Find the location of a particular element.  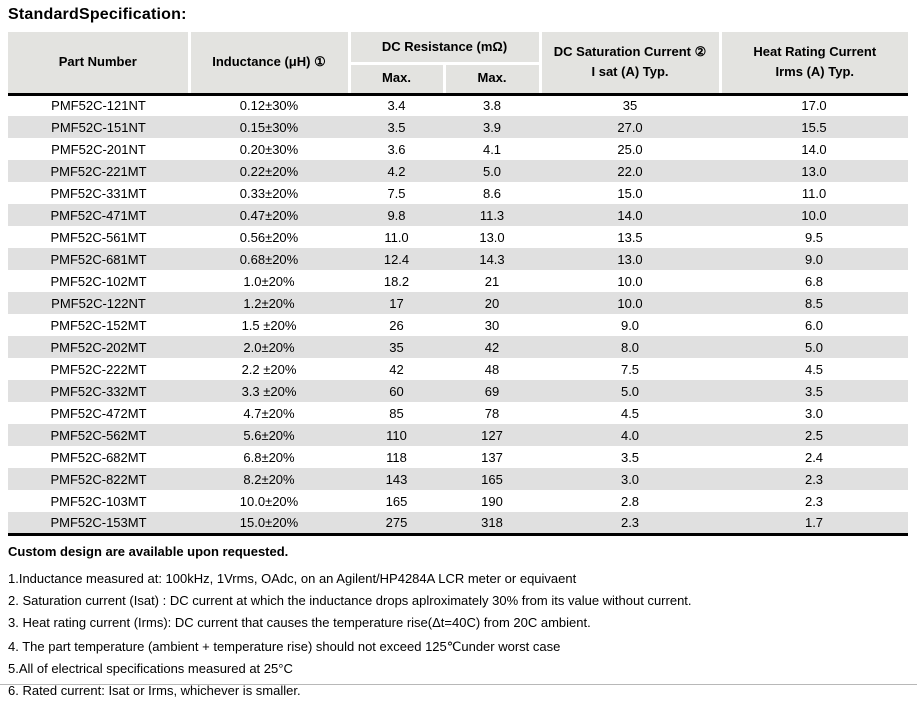

cell-part-number: PMF52C-331MT is located at coordinates (98, 193).